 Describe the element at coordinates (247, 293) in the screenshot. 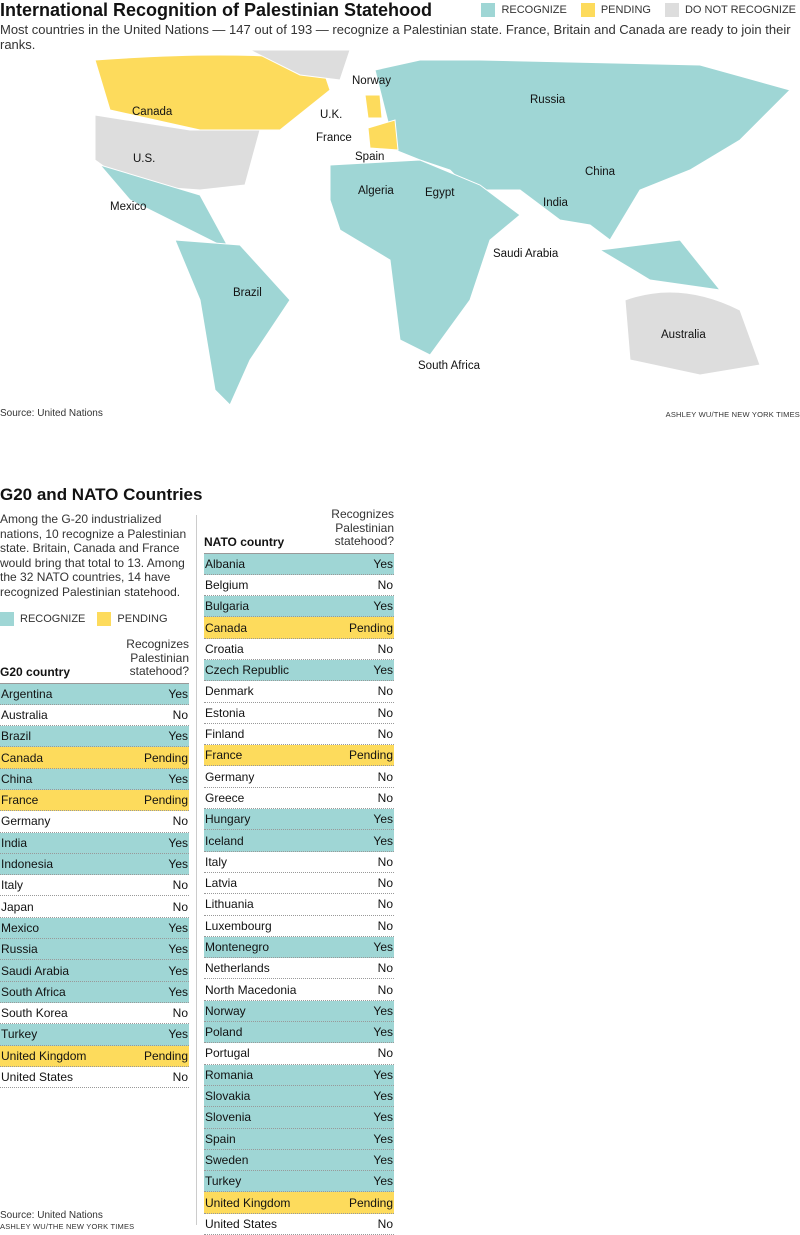

I see `map-label: Brazil` at that location.